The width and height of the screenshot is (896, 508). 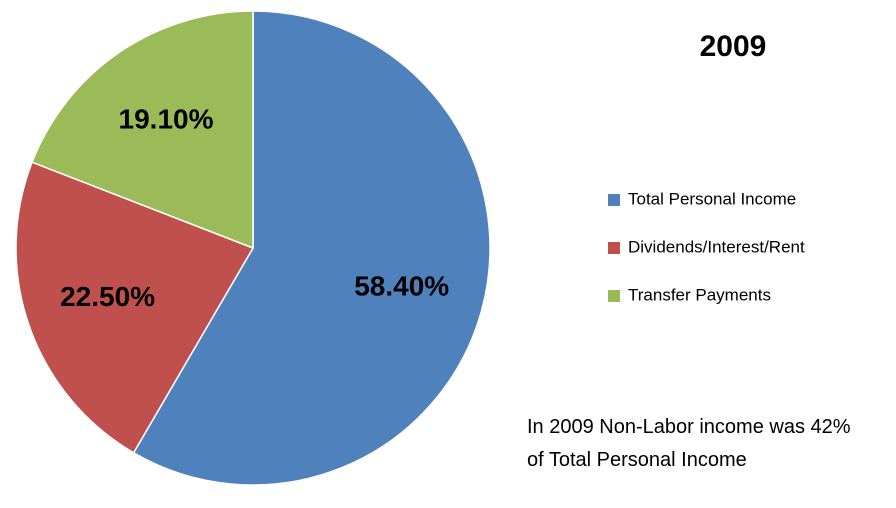 I want to click on legend-label: Total Personal Income, so click(x=712, y=198).